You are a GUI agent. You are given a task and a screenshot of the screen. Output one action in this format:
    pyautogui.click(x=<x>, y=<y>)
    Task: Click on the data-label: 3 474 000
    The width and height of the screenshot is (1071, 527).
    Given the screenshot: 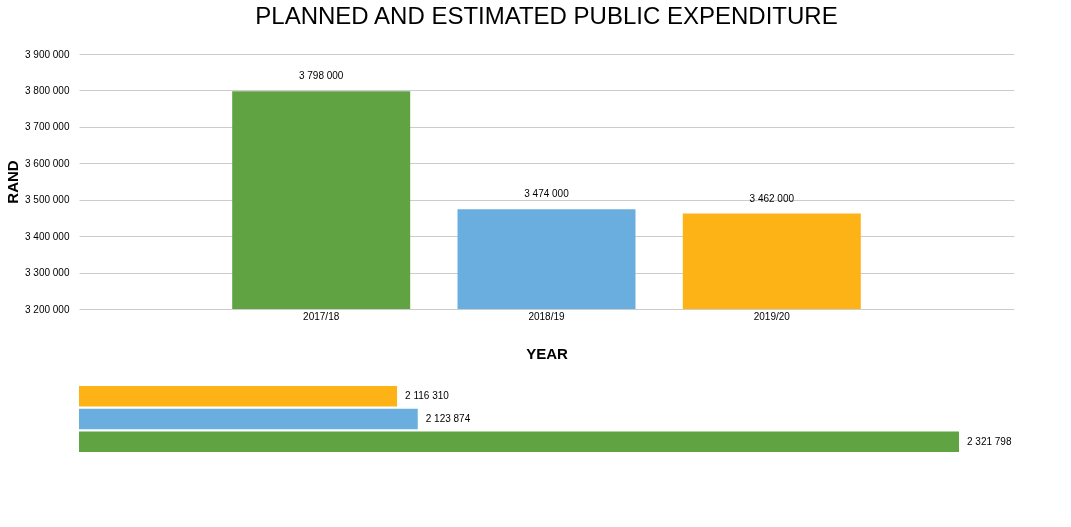 What is the action you would take?
    pyautogui.click(x=547, y=194)
    